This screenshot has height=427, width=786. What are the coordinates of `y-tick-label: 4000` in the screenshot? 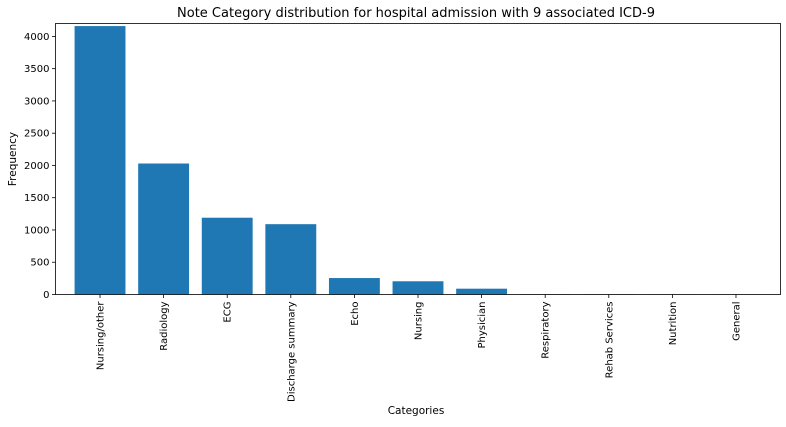 It's located at (36, 37).